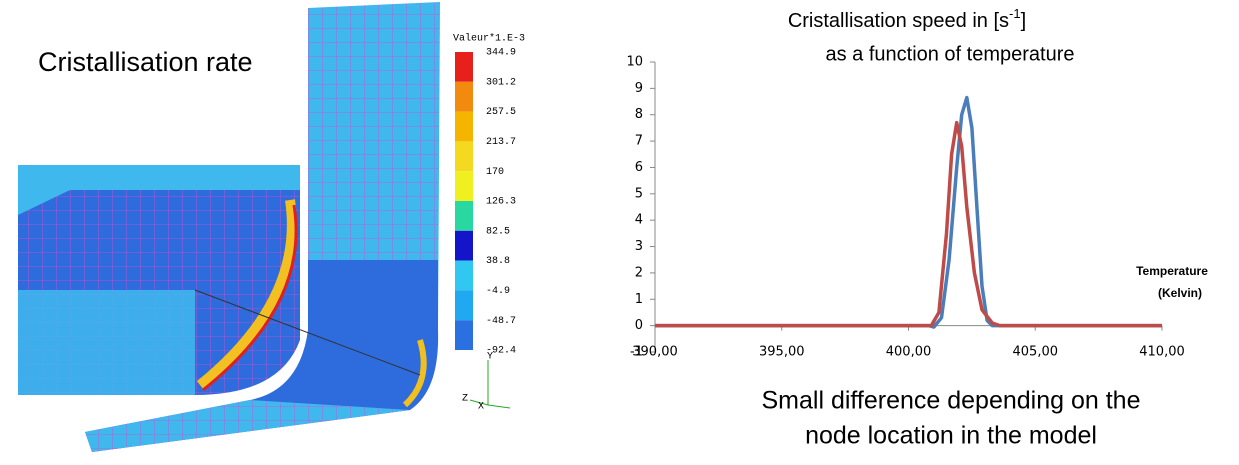  What do you see at coordinates (501, 82) in the screenshot?
I see `colorbar-label: 301.2` at bounding box center [501, 82].